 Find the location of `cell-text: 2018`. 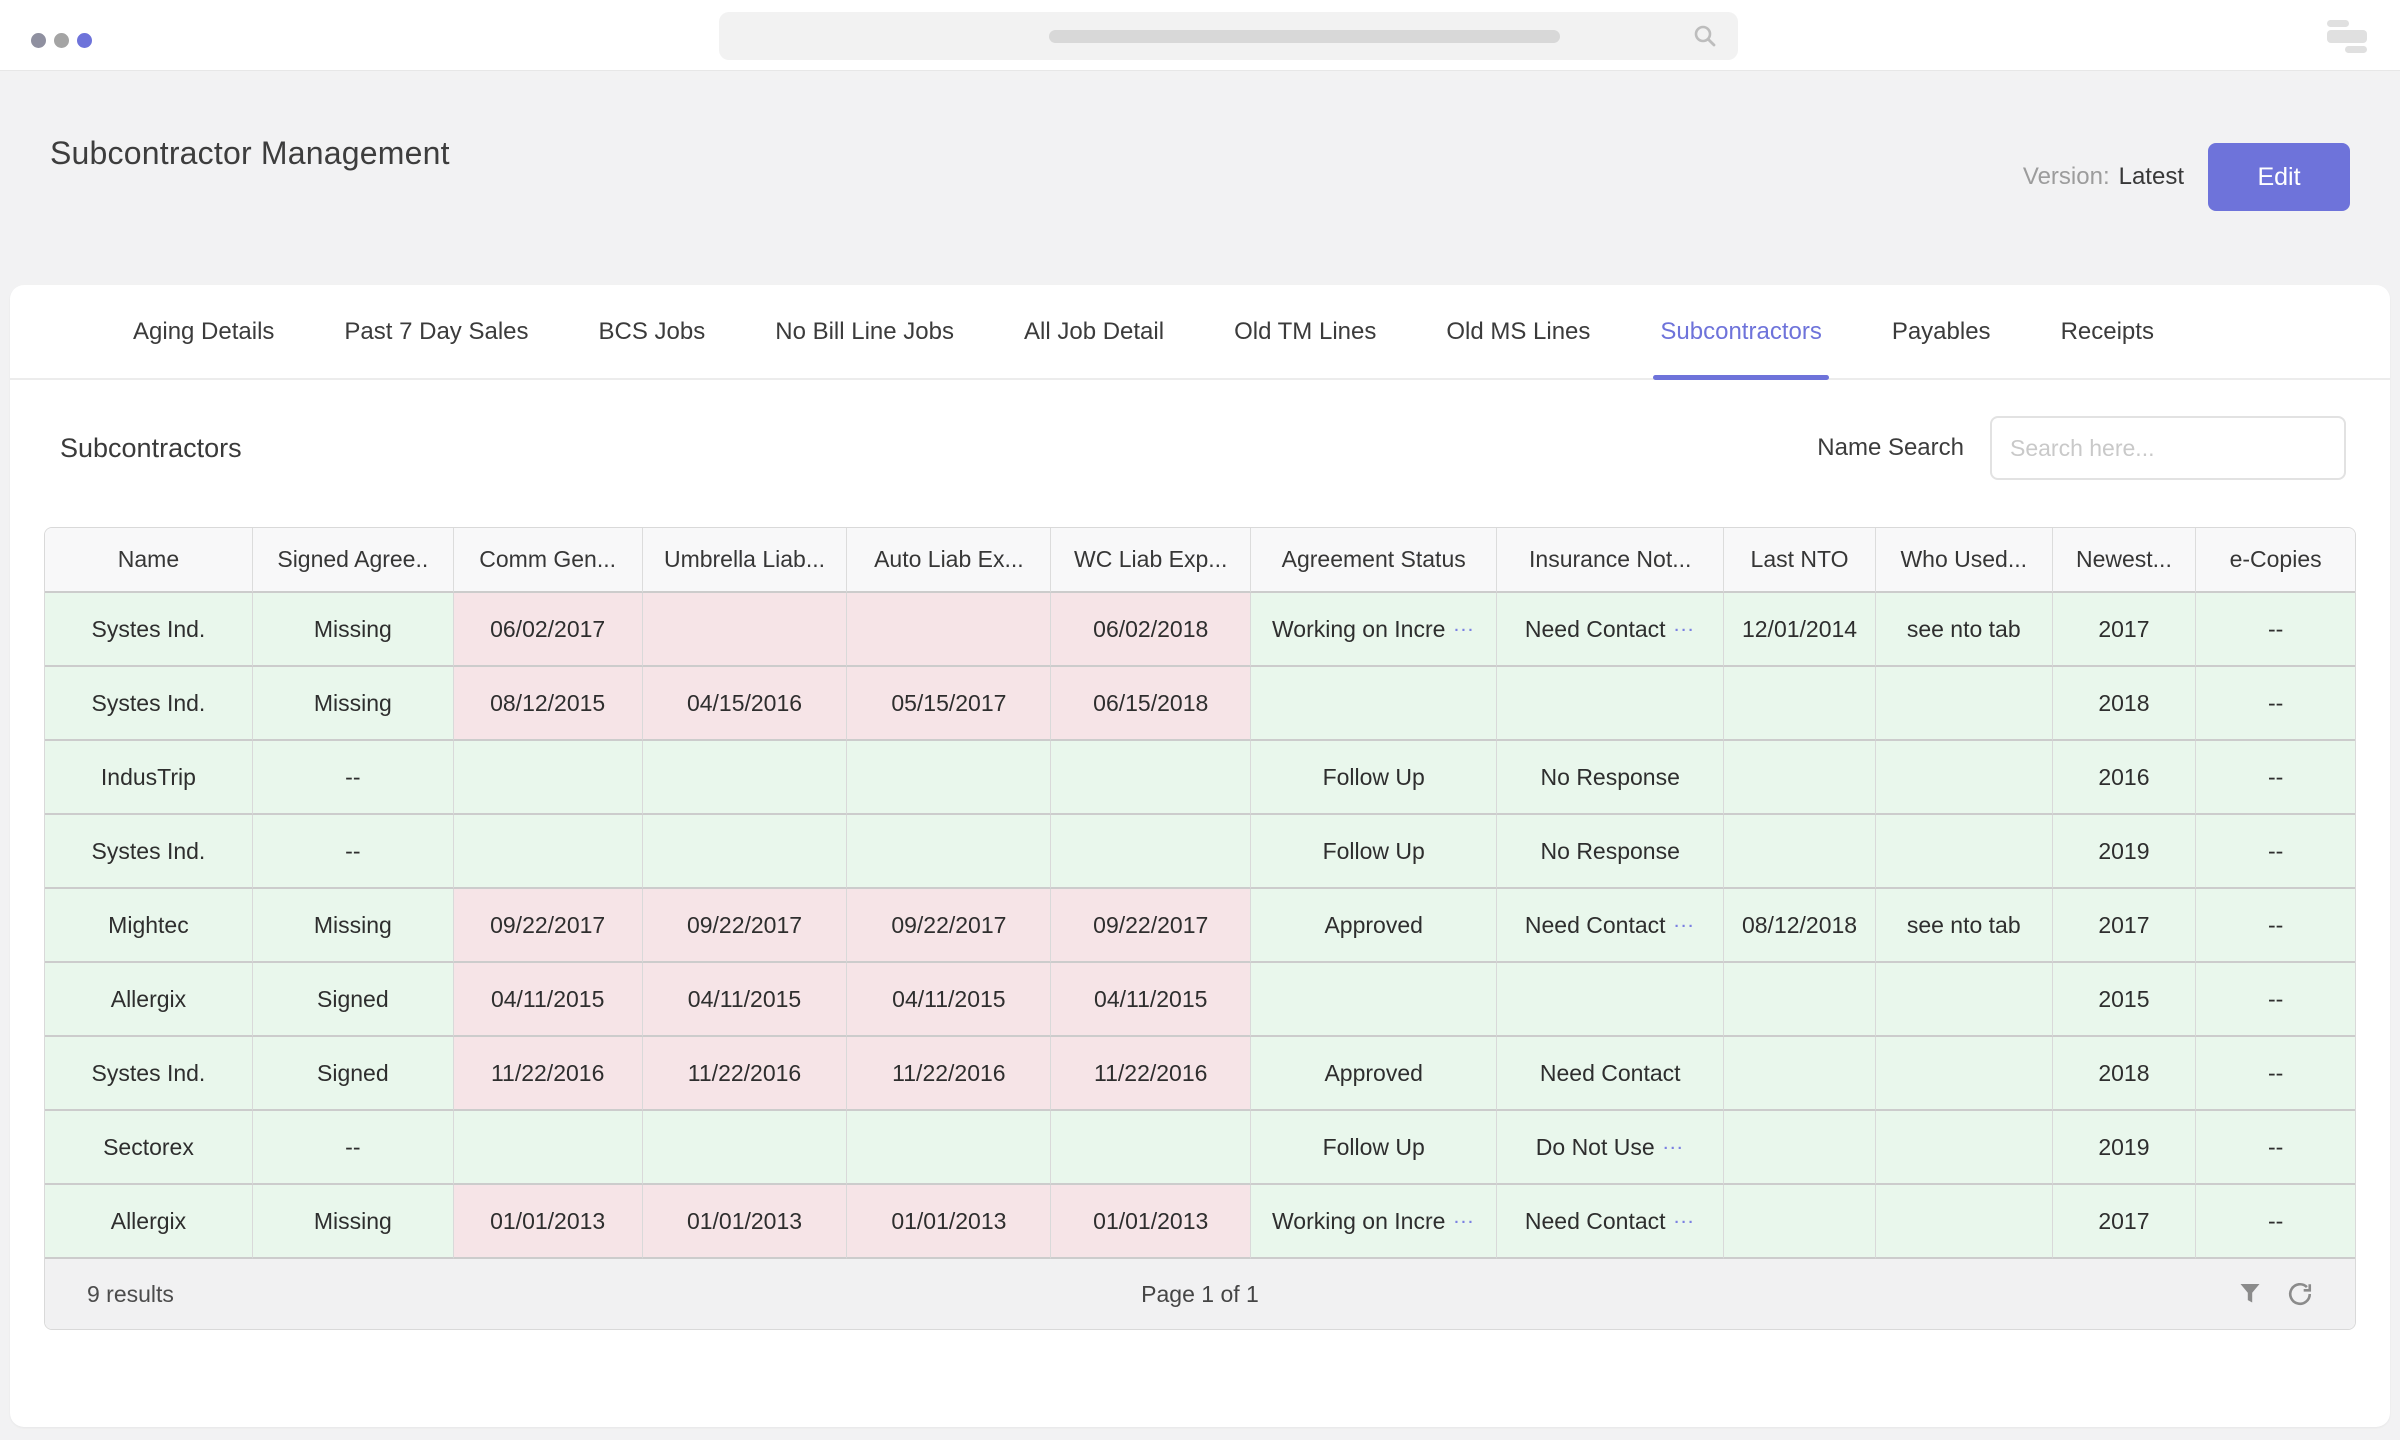

cell-text: 2018 is located at coordinates (2124, 702).